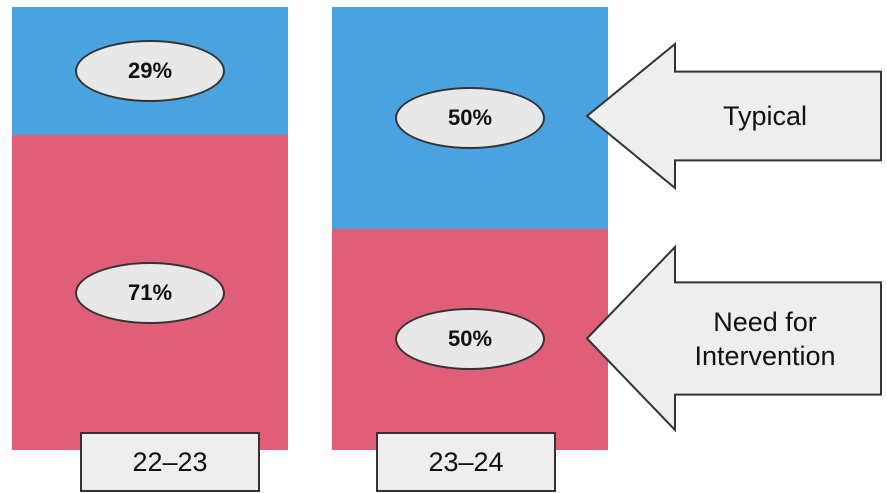 This screenshot has width=887, height=493. What do you see at coordinates (765, 338) in the screenshot?
I see `legend-label: Need for Intervention` at bounding box center [765, 338].